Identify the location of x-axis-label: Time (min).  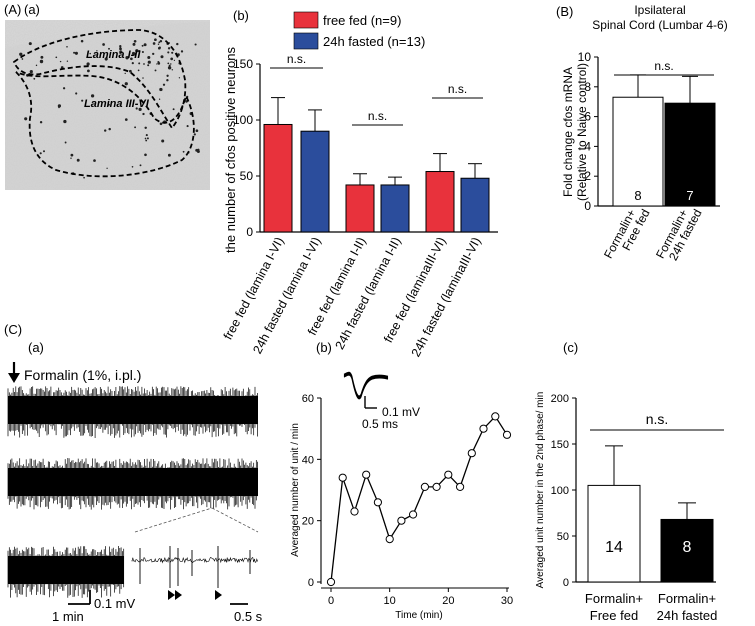
(418, 615).